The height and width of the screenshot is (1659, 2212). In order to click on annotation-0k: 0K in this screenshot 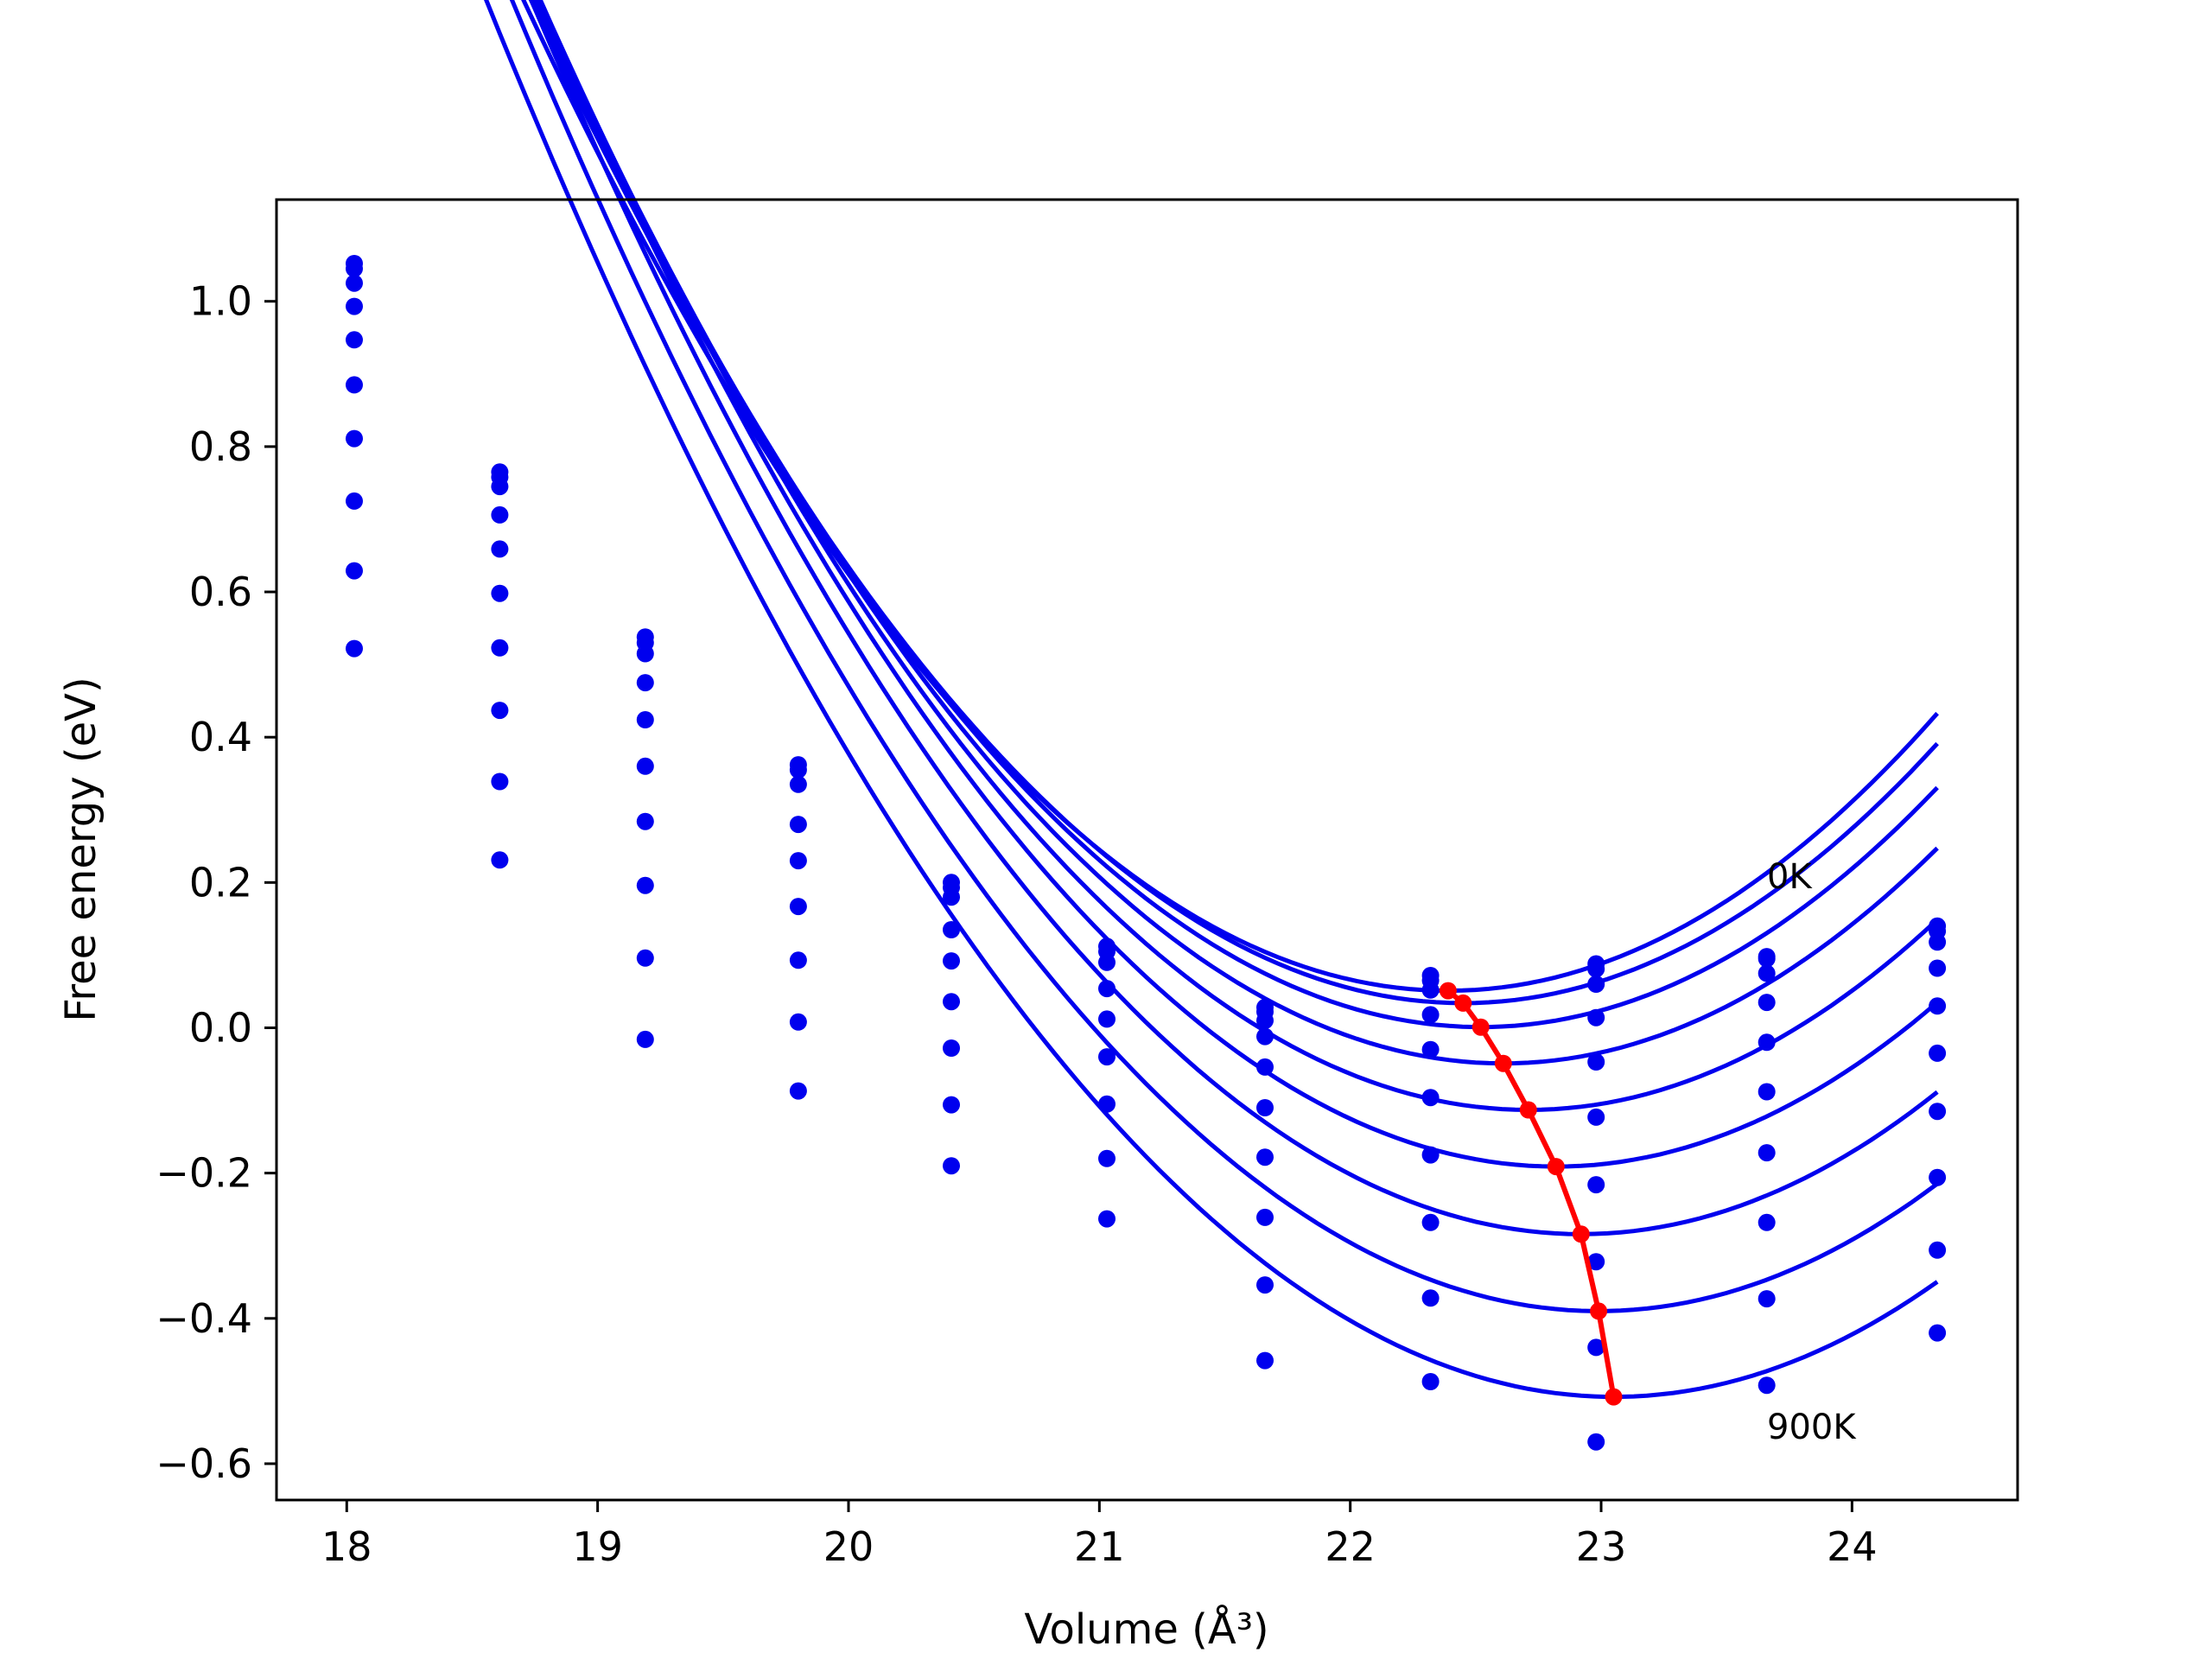, I will do `click(1790, 877)`.